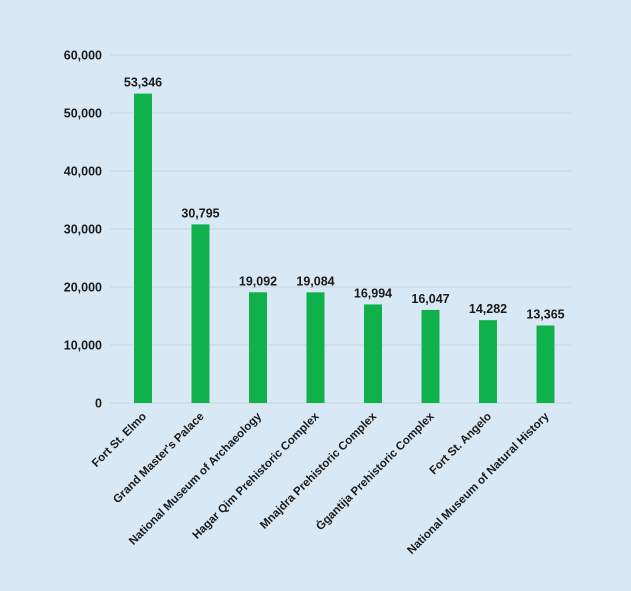 The width and height of the screenshot is (631, 591). Describe the element at coordinates (430, 299) in the screenshot. I see `data-label: 16,047` at that location.